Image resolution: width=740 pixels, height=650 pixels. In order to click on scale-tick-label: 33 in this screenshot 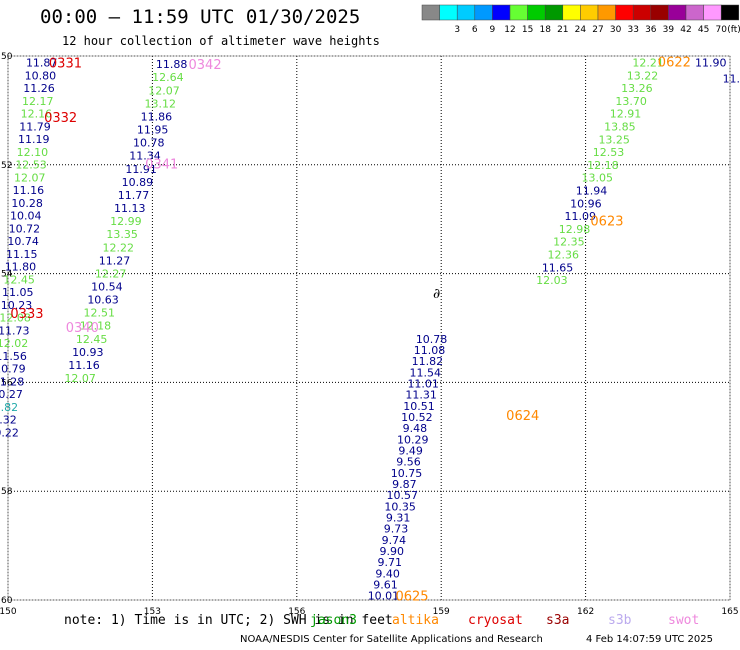, I will do `click(632, 30)`.